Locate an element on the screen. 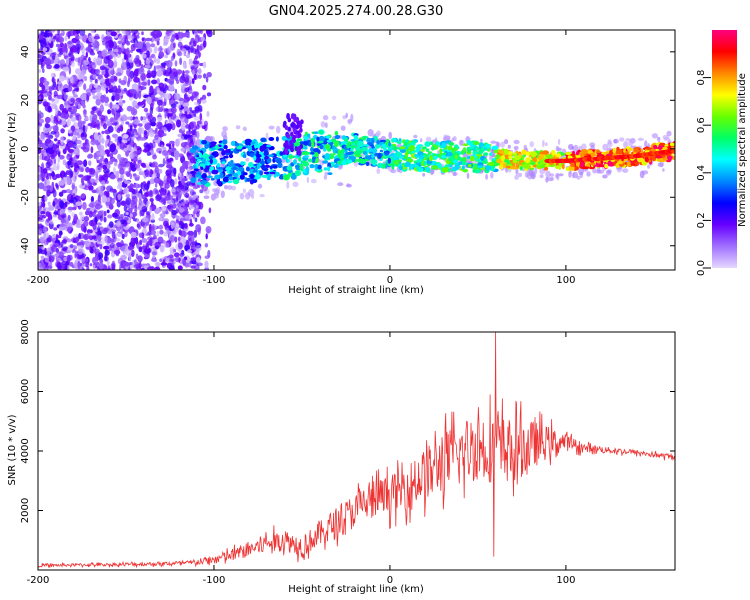 The height and width of the screenshot is (600, 750). x-tick-label: -100 is located at coordinates (214, 580).